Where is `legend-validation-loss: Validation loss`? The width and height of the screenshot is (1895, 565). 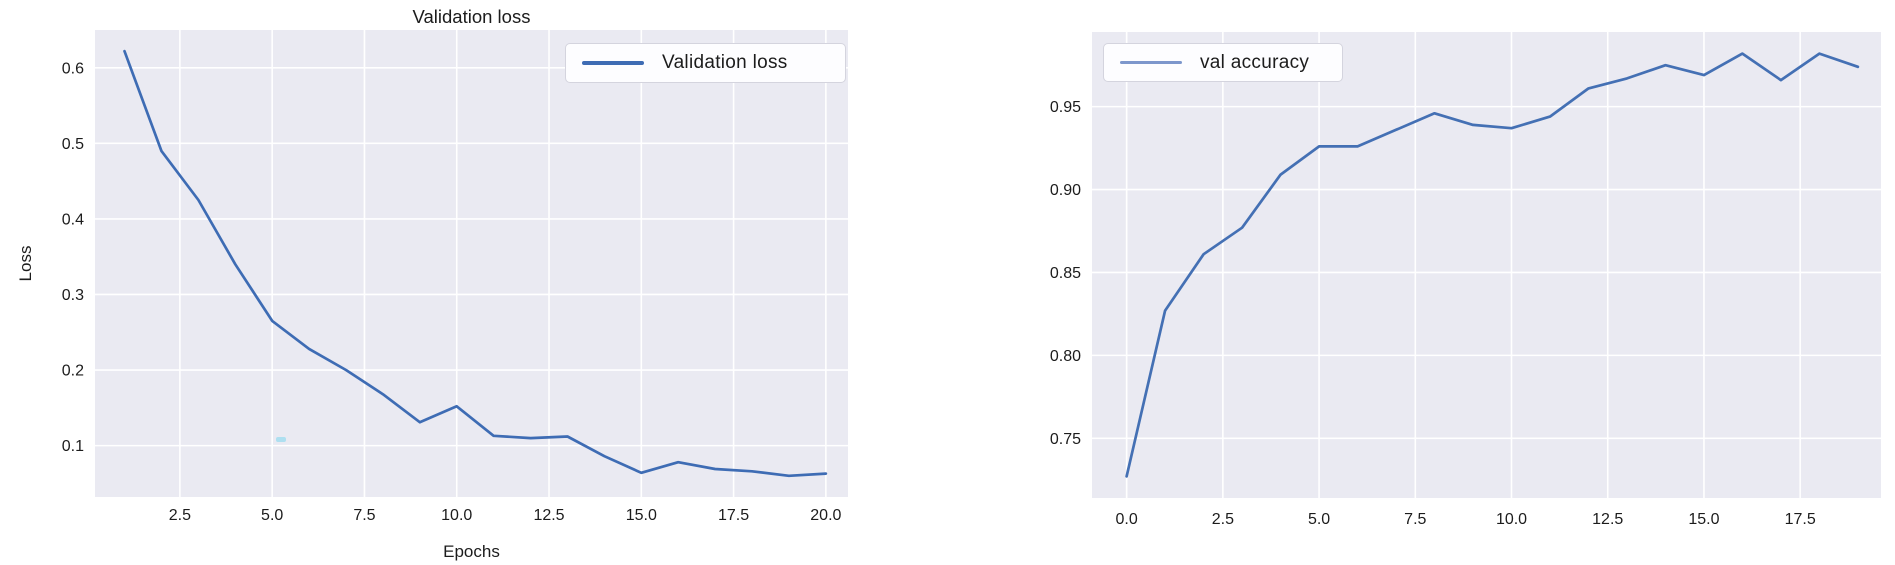 legend-validation-loss: Validation loss is located at coordinates (705, 63).